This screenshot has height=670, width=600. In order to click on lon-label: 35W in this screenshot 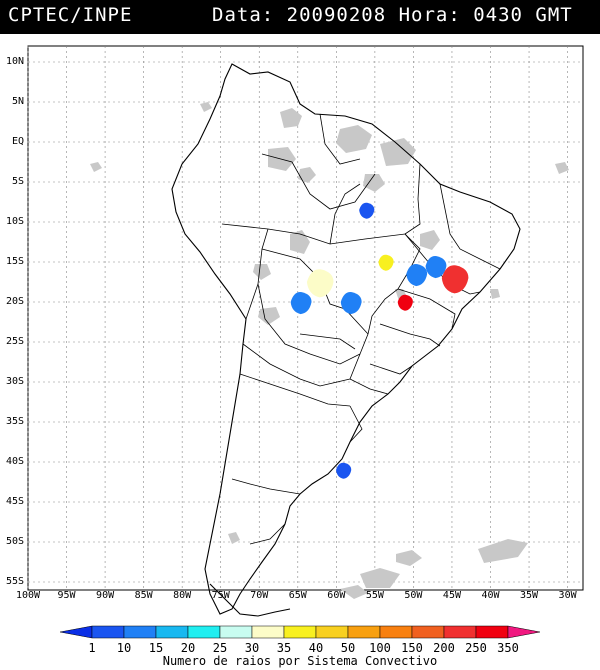, I will do `click(529, 595)`.